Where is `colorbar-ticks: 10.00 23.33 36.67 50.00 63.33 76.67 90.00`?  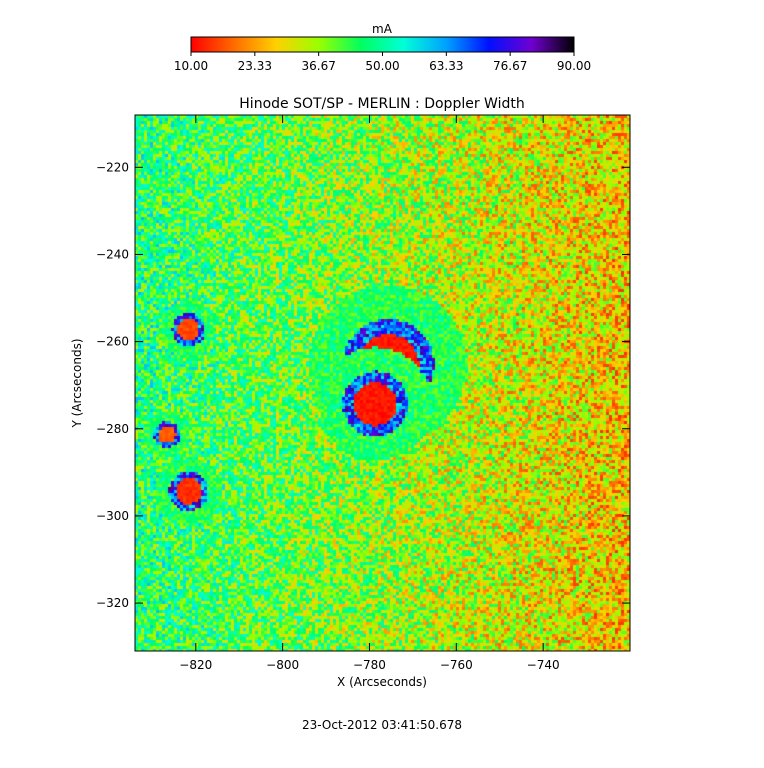 colorbar-ticks: 10.00 23.33 36.67 50.00 63.33 76.67 90.00 is located at coordinates (382, 62).